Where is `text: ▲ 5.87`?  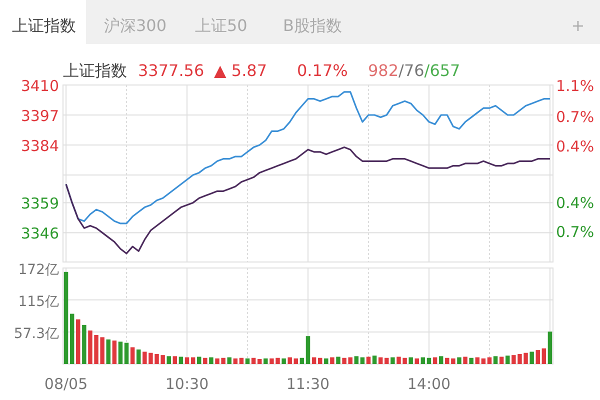
text: ▲ 5.87 is located at coordinates (241, 70).